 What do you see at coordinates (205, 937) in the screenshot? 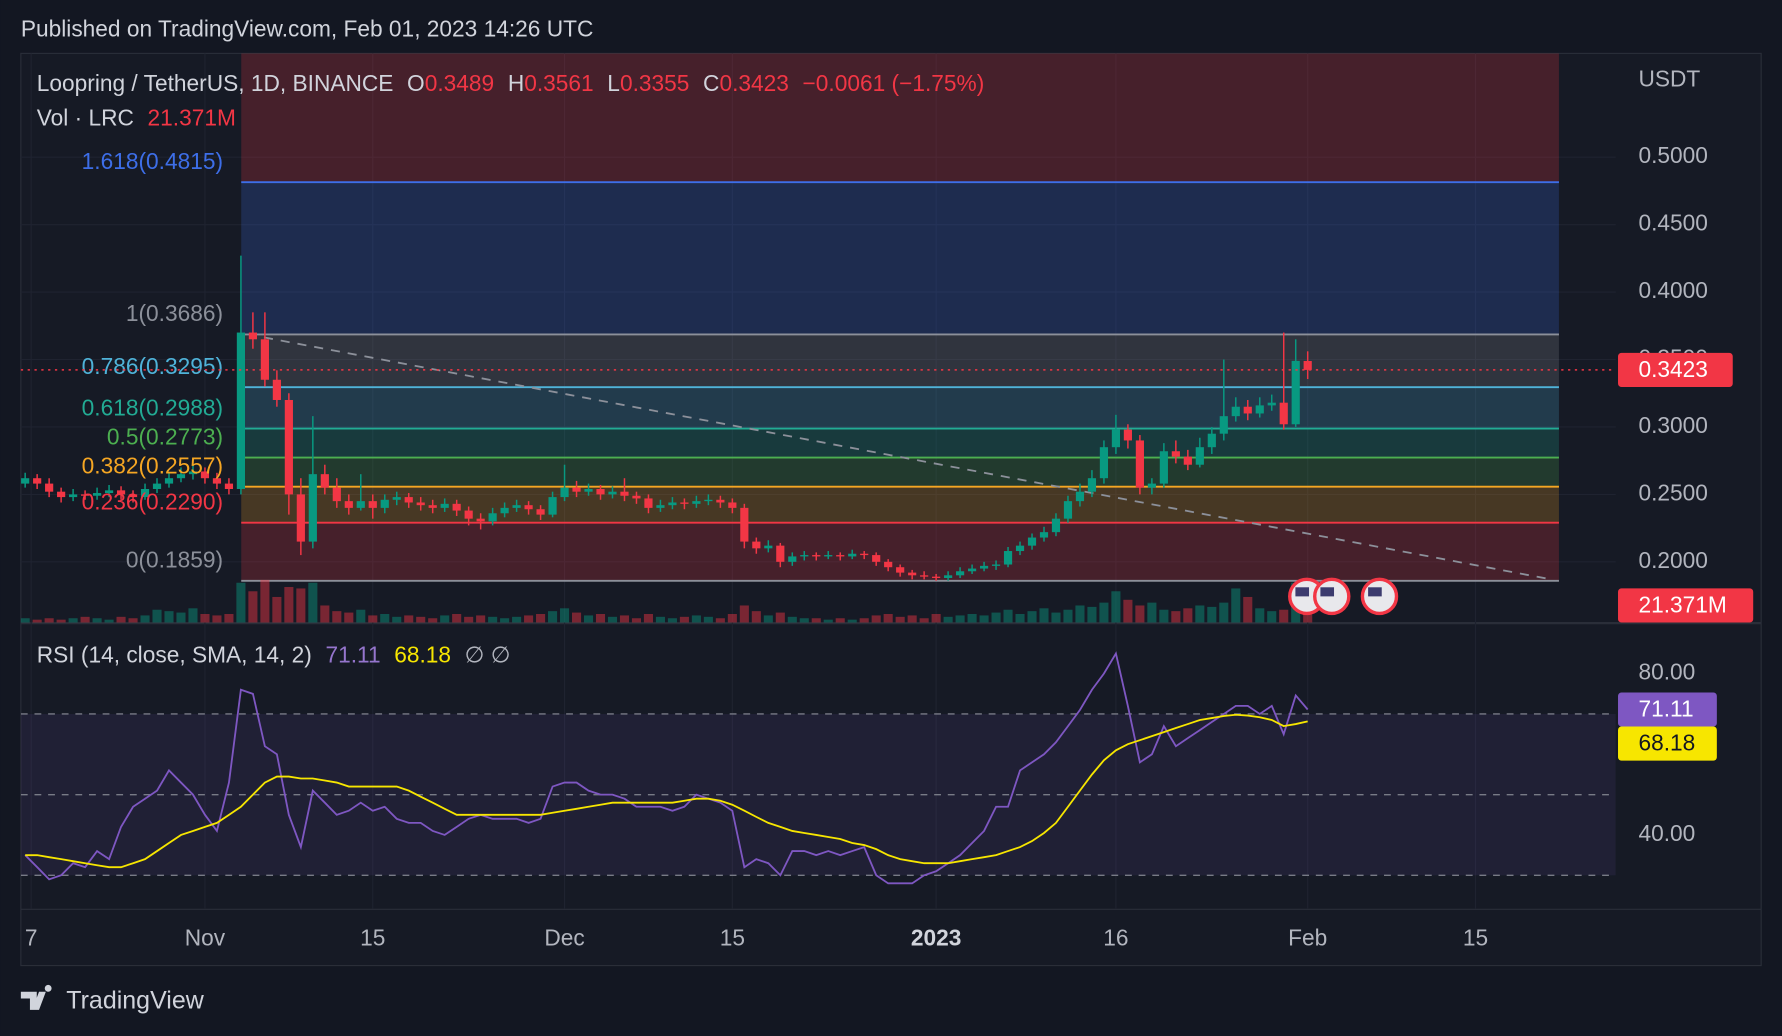
I see `x-tick-label: Nov` at bounding box center [205, 937].